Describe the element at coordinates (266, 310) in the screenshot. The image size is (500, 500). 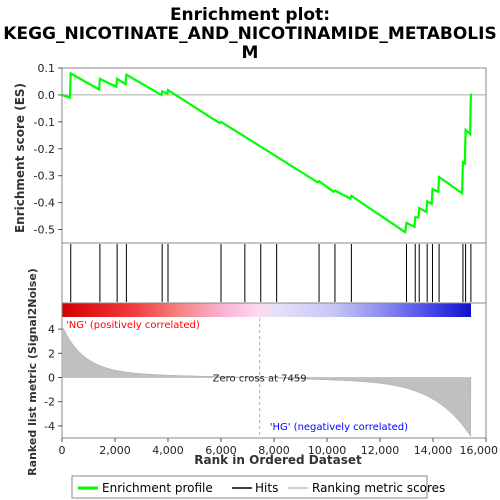
I see `rank-heat-bar` at that location.